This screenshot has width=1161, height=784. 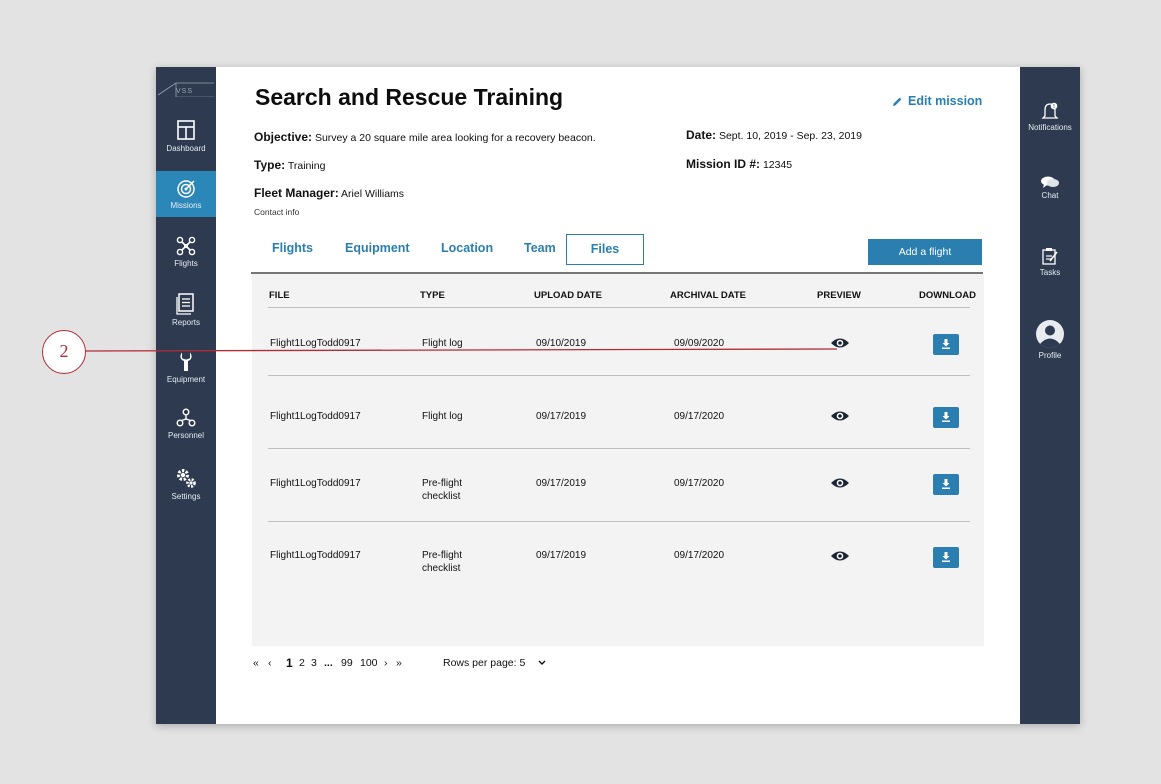 What do you see at coordinates (484, 663) in the screenshot?
I see `rows-per-page-label: Rows per page: 5` at bounding box center [484, 663].